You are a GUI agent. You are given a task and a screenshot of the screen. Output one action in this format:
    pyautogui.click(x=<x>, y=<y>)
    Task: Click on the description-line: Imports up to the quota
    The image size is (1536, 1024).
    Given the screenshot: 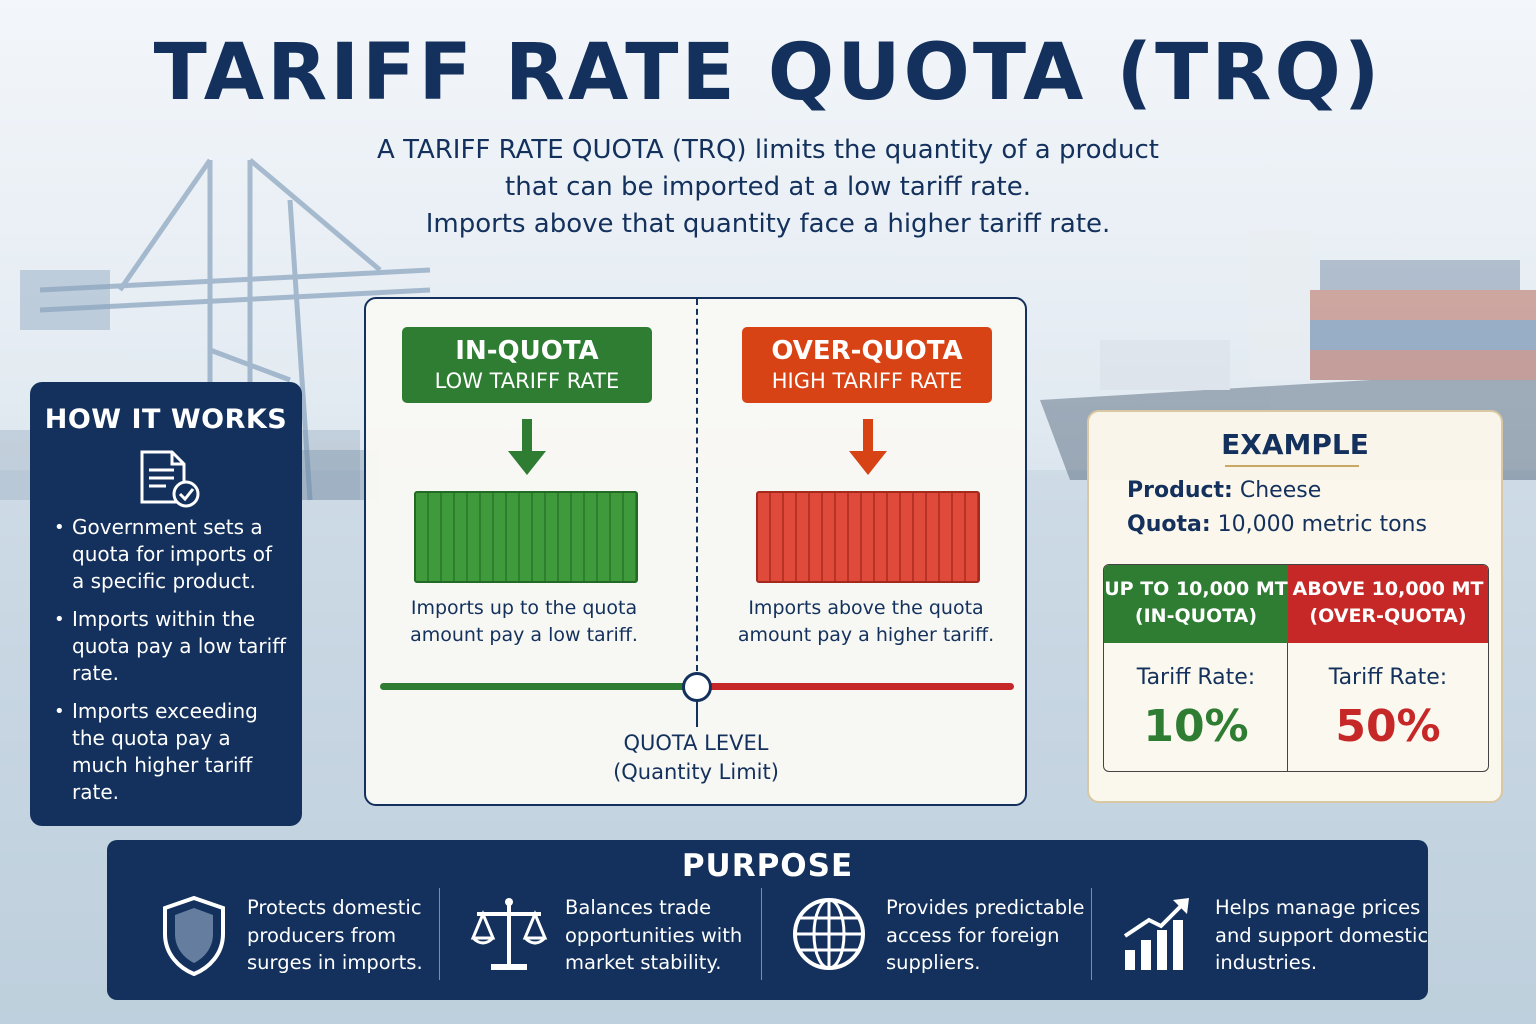 What is the action you would take?
    pyautogui.click(x=524, y=608)
    